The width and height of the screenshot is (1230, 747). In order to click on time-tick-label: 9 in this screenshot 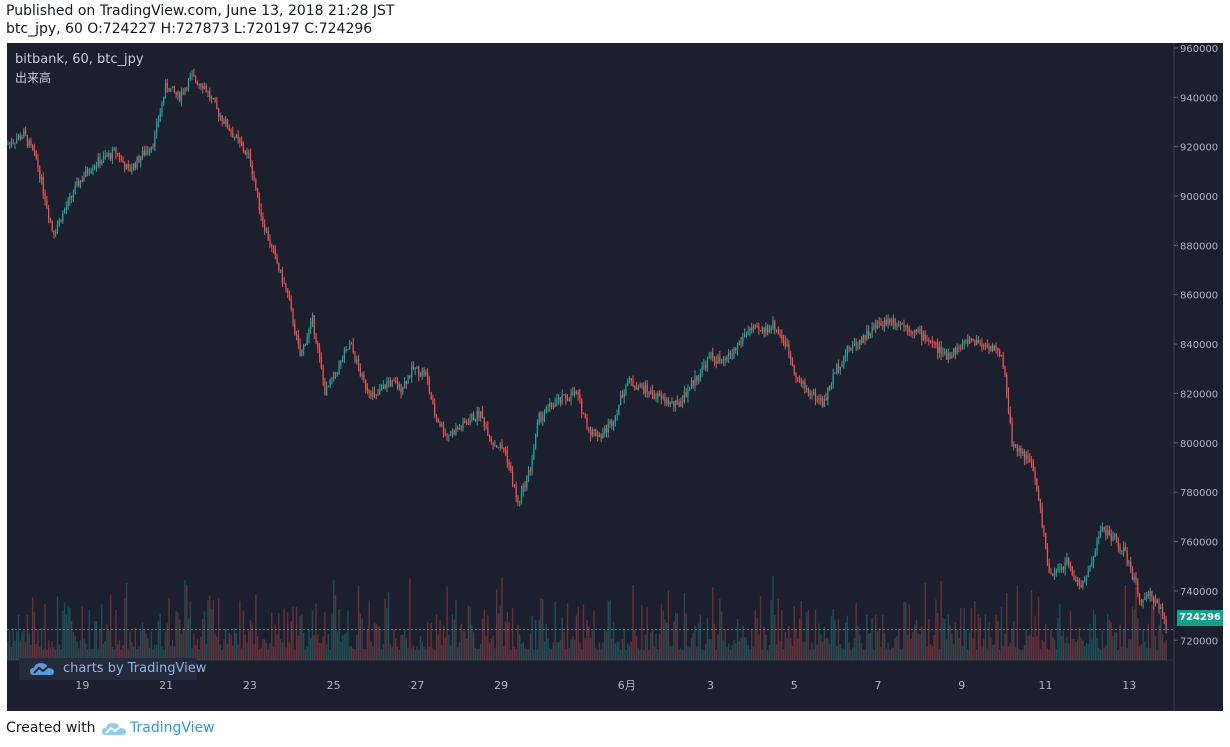, I will do `click(961, 685)`.